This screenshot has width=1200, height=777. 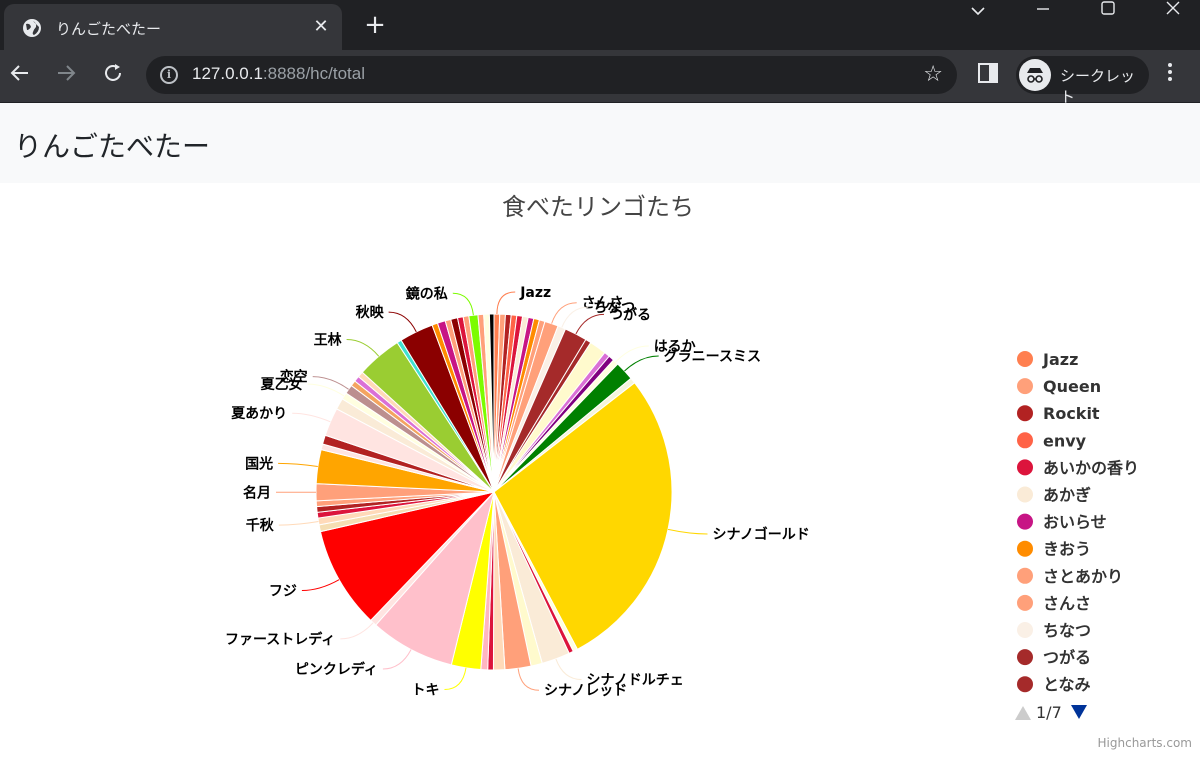 I want to click on legend-label: あかぎ, so click(x=1067, y=495).